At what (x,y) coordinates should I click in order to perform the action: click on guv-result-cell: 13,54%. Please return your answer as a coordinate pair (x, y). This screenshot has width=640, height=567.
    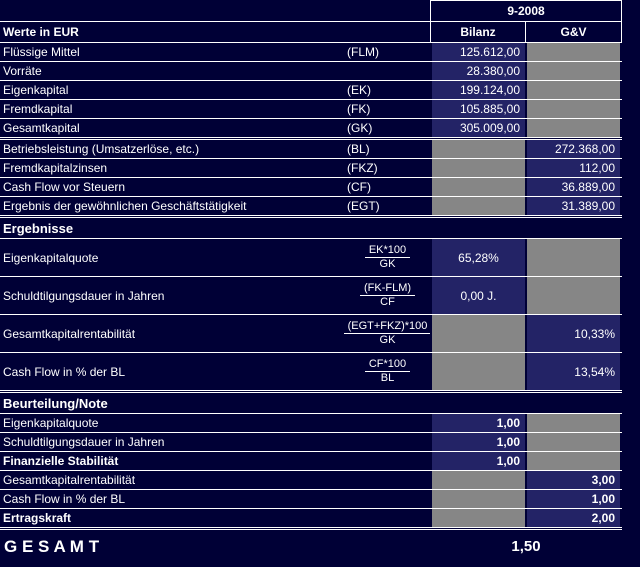
    Looking at the image, I should click on (573, 371).